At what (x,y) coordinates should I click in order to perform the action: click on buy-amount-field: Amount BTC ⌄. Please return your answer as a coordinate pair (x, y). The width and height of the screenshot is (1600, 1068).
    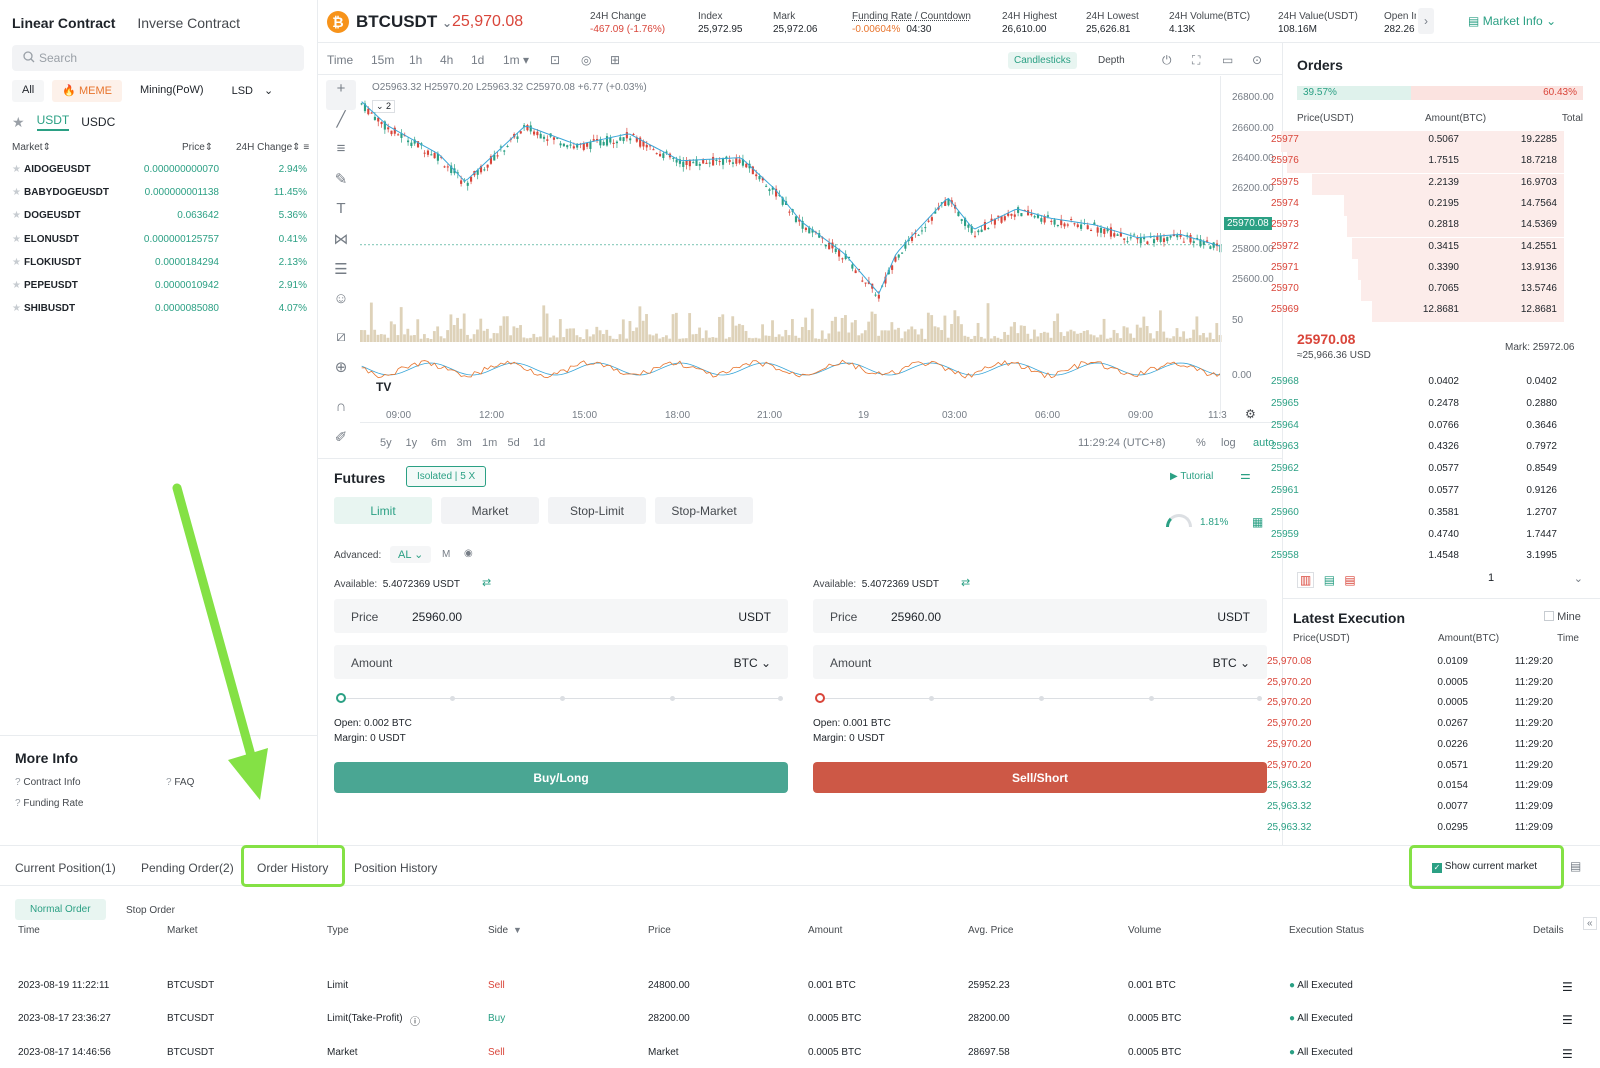
    Looking at the image, I should click on (561, 662).